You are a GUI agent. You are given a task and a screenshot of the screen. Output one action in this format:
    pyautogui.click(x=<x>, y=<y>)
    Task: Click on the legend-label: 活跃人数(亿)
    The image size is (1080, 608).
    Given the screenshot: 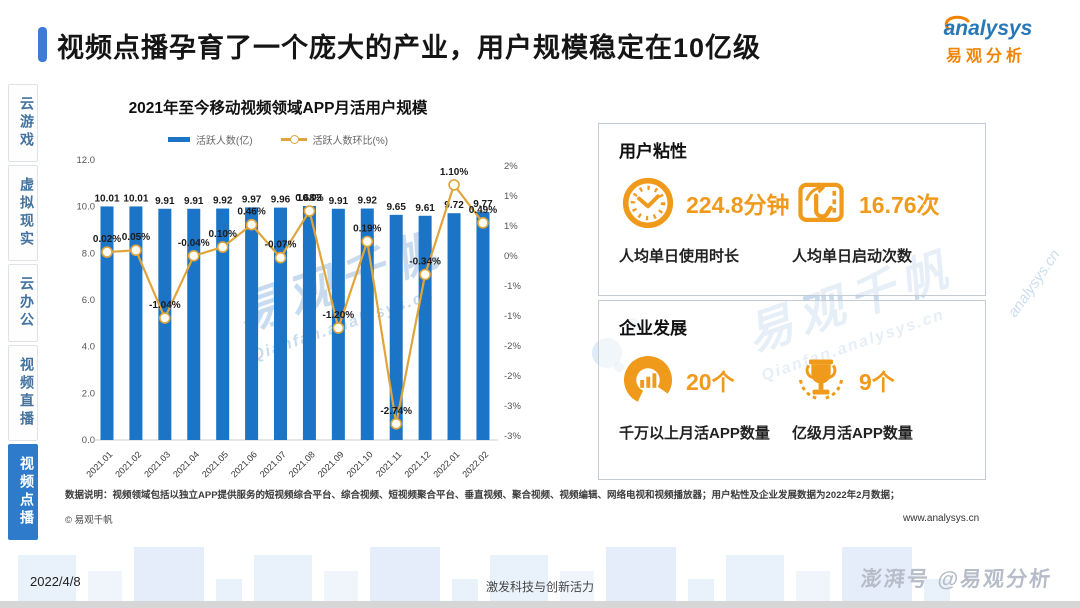 What is the action you would take?
    pyautogui.click(x=224, y=141)
    